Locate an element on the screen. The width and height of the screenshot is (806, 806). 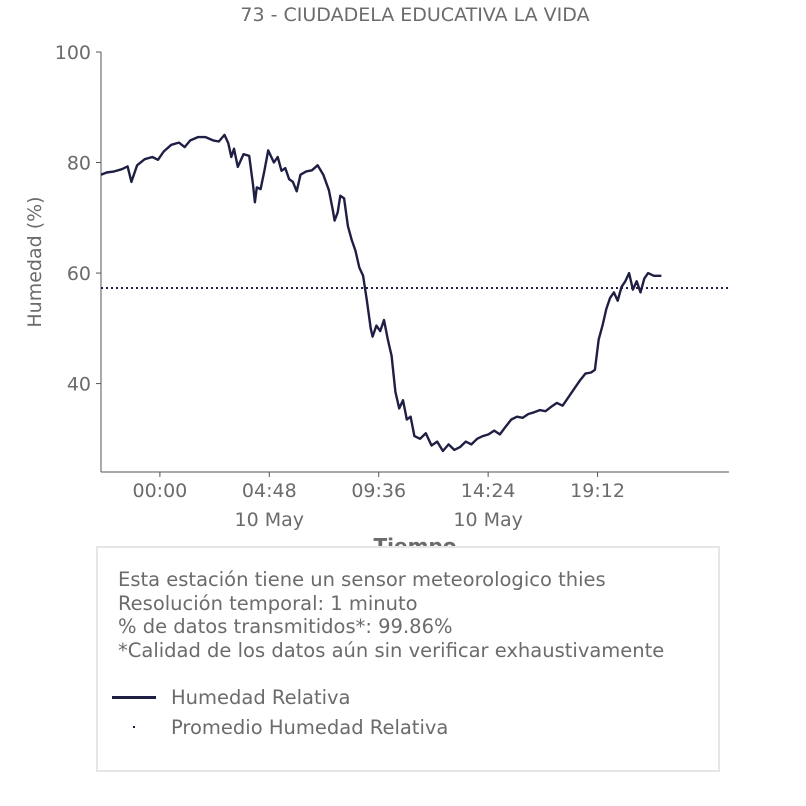
legend-dot-swatch is located at coordinates (134, 727).